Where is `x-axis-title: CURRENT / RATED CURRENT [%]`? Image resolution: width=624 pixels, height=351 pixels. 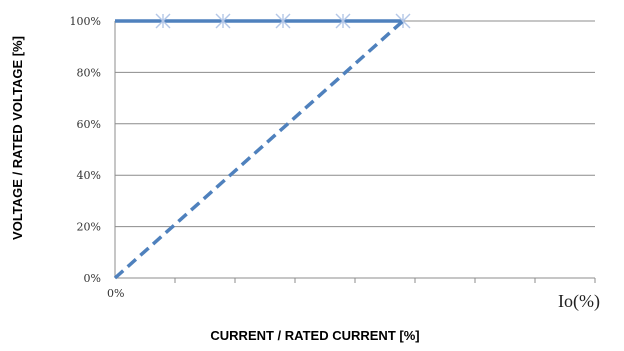
x-axis-title: CURRENT / RATED CURRENT [%] is located at coordinates (314, 335).